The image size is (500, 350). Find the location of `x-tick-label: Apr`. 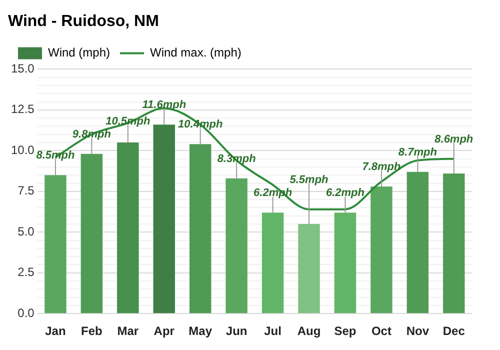

x-tick-label: Apr is located at coordinates (164, 331).